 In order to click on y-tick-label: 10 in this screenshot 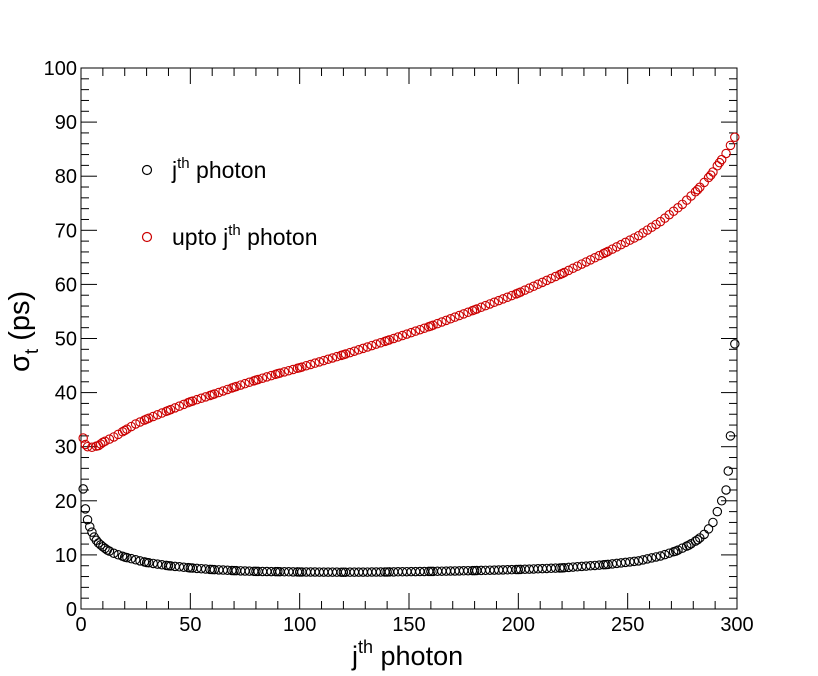, I will do `click(66, 556)`.